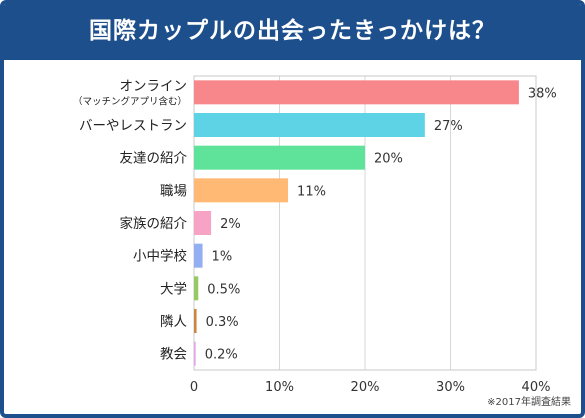  Describe the element at coordinates (542, 93) in the screenshot. I see `data-label: 38%` at that location.